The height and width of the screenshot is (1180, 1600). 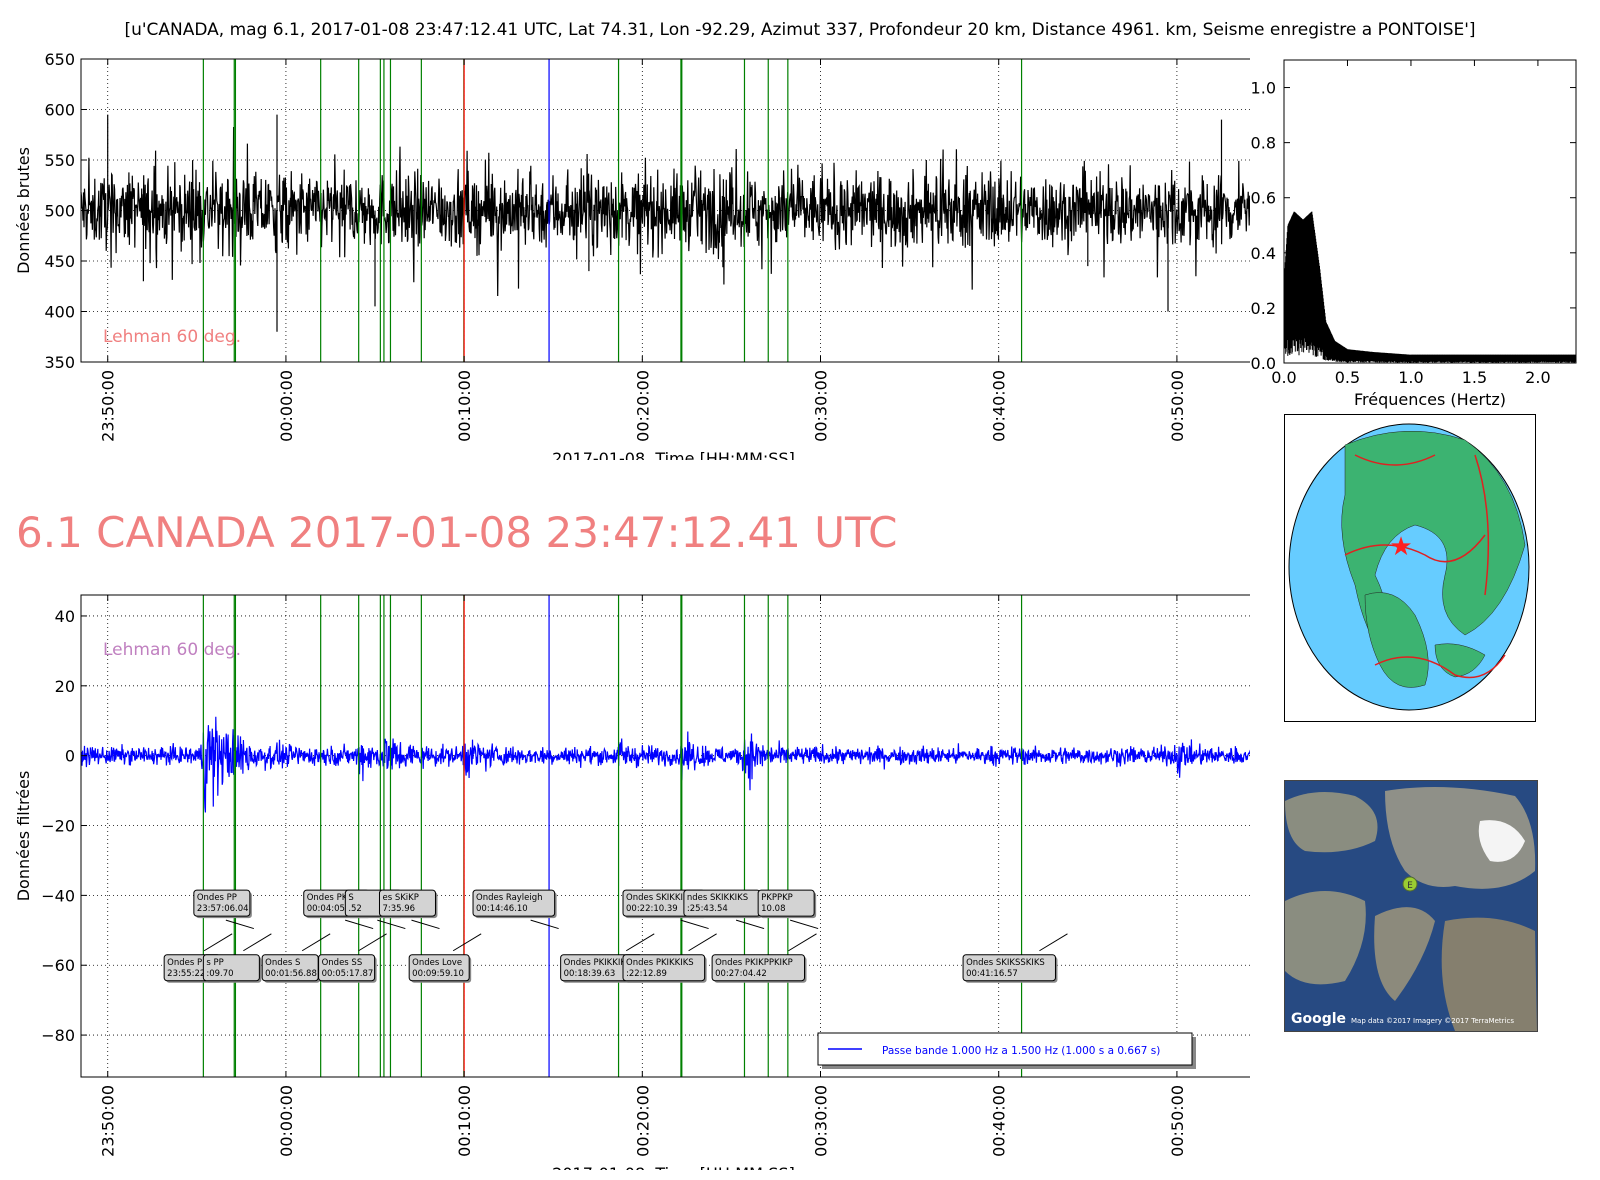 What do you see at coordinates (65, 686) in the screenshot?
I see `y-tick-label: 20` at bounding box center [65, 686].